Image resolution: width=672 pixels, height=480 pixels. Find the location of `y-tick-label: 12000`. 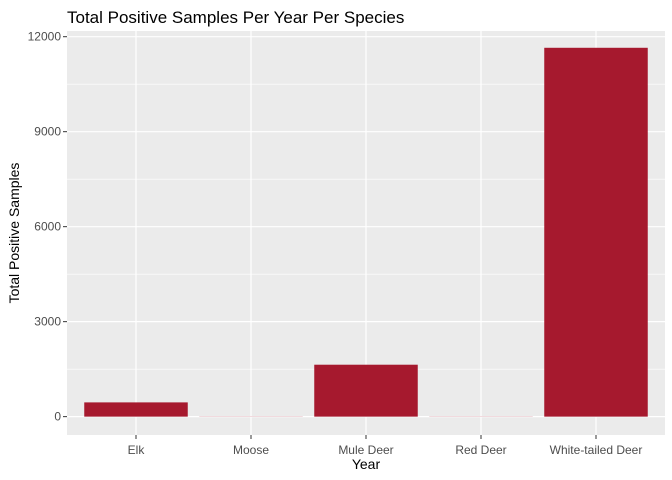

y-tick-label: 12000 is located at coordinates (45, 37).